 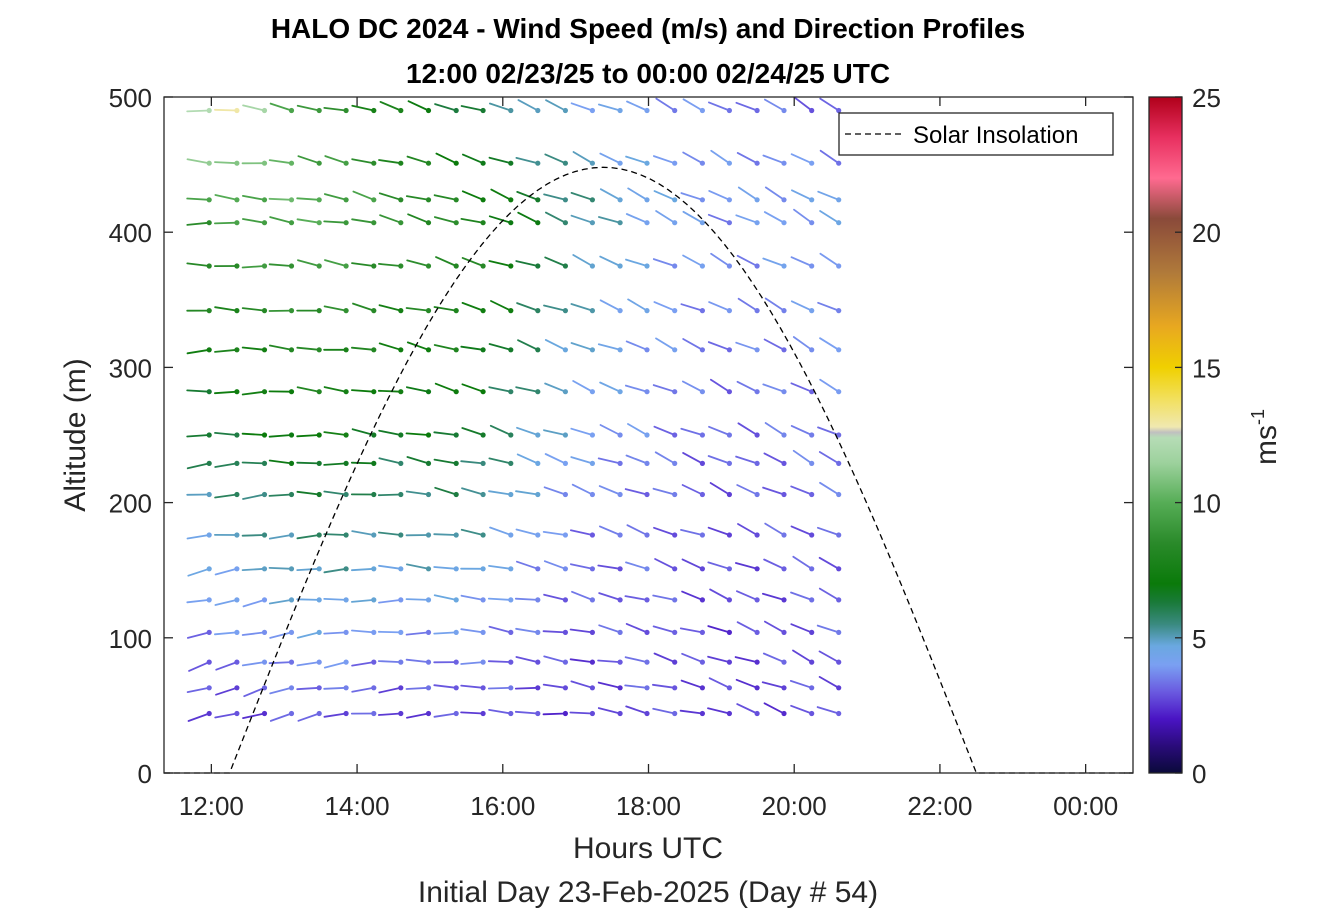 I want to click on y-tick-label: 300, so click(x=130, y=368).